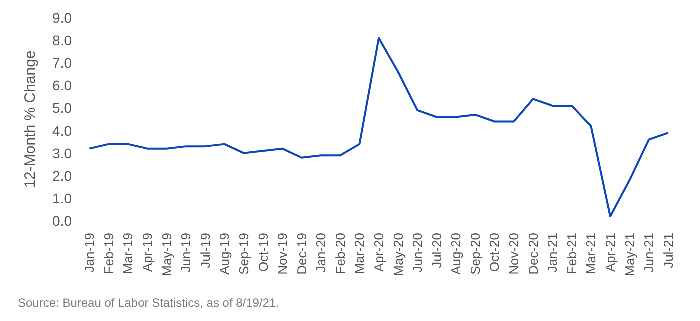  Describe the element at coordinates (30, 119) in the screenshot. I see `y-axis-title: 12-Month % Change` at that location.